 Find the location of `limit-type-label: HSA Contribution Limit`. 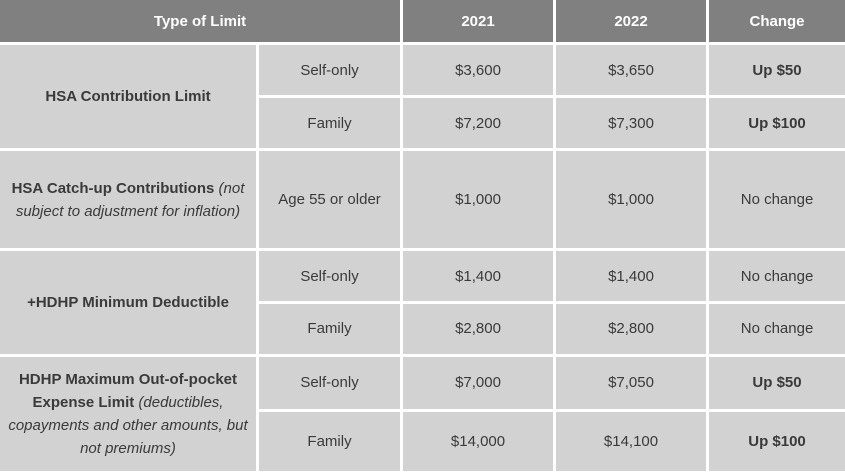

limit-type-label: HSA Contribution Limit is located at coordinates (128, 96).